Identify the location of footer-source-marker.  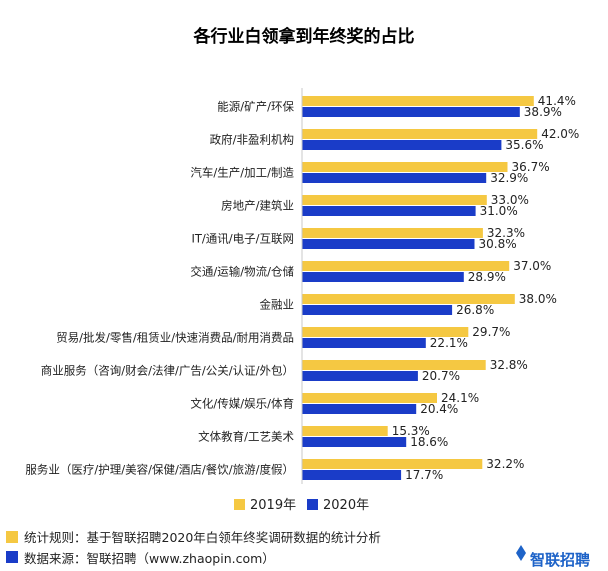
(12, 557).